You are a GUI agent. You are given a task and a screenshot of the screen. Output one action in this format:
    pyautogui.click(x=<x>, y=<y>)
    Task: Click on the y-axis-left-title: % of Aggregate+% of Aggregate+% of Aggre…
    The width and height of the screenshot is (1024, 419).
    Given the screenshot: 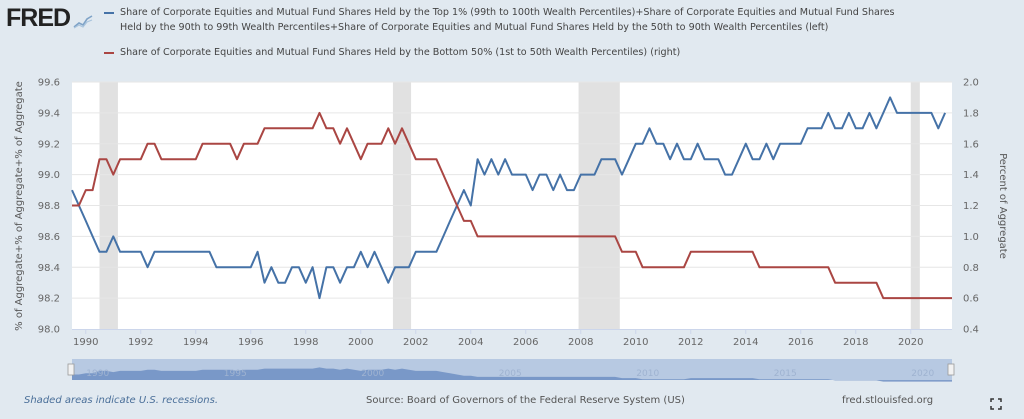 What is the action you would take?
    pyautogui.click(x=19, y=206)
    